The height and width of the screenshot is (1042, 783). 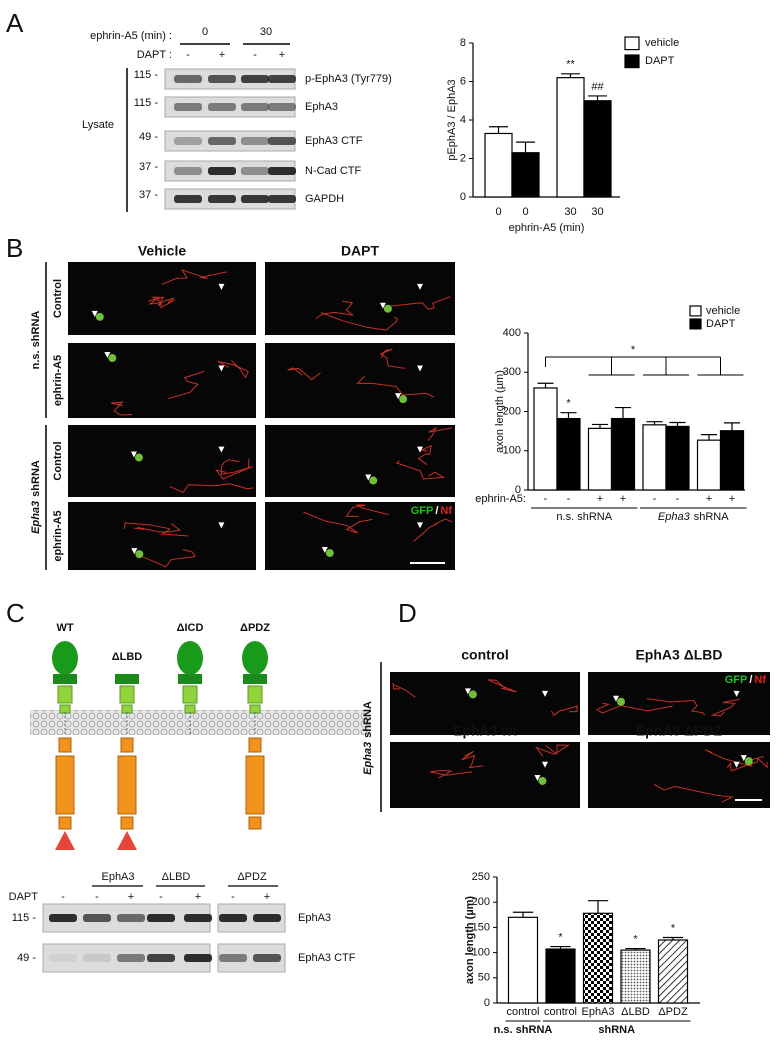 I want to click on column-title: DAPT, so click(x=360, y=251).